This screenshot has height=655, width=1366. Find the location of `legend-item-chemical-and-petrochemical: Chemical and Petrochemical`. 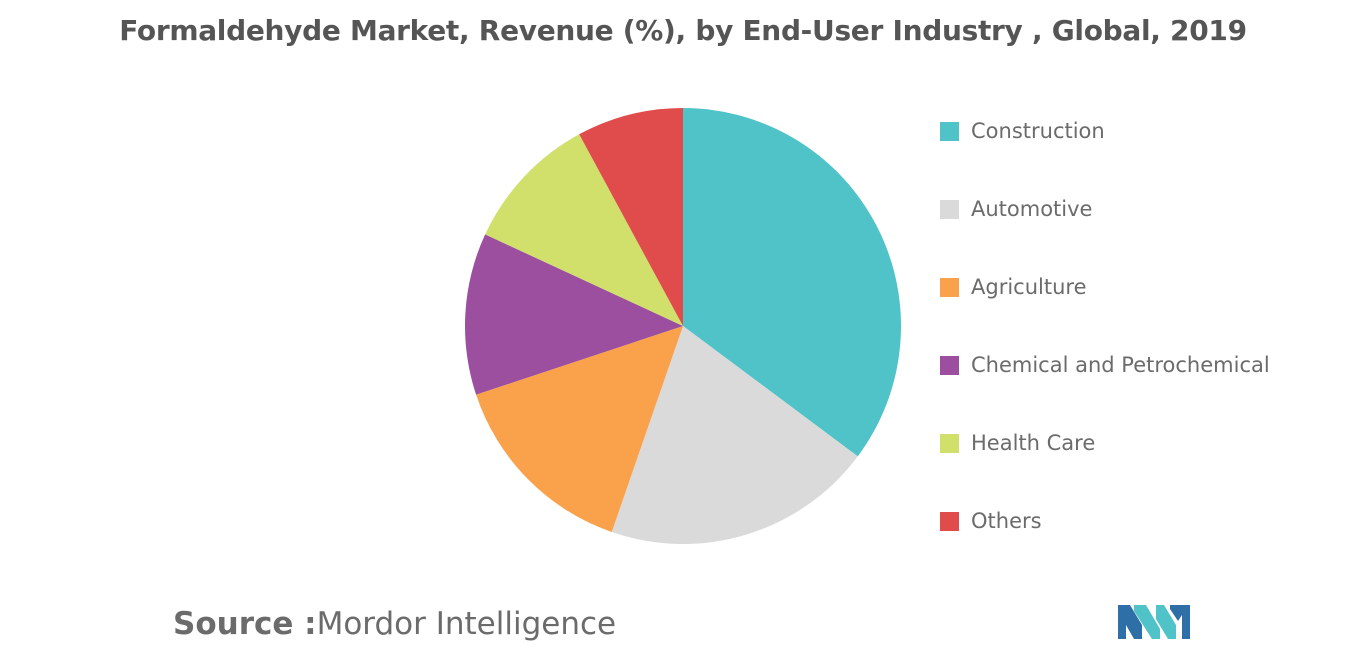

legend-item-chemical-and-petrochemical: Chemical and Petrochemical is located at coordinates (1105, 365).